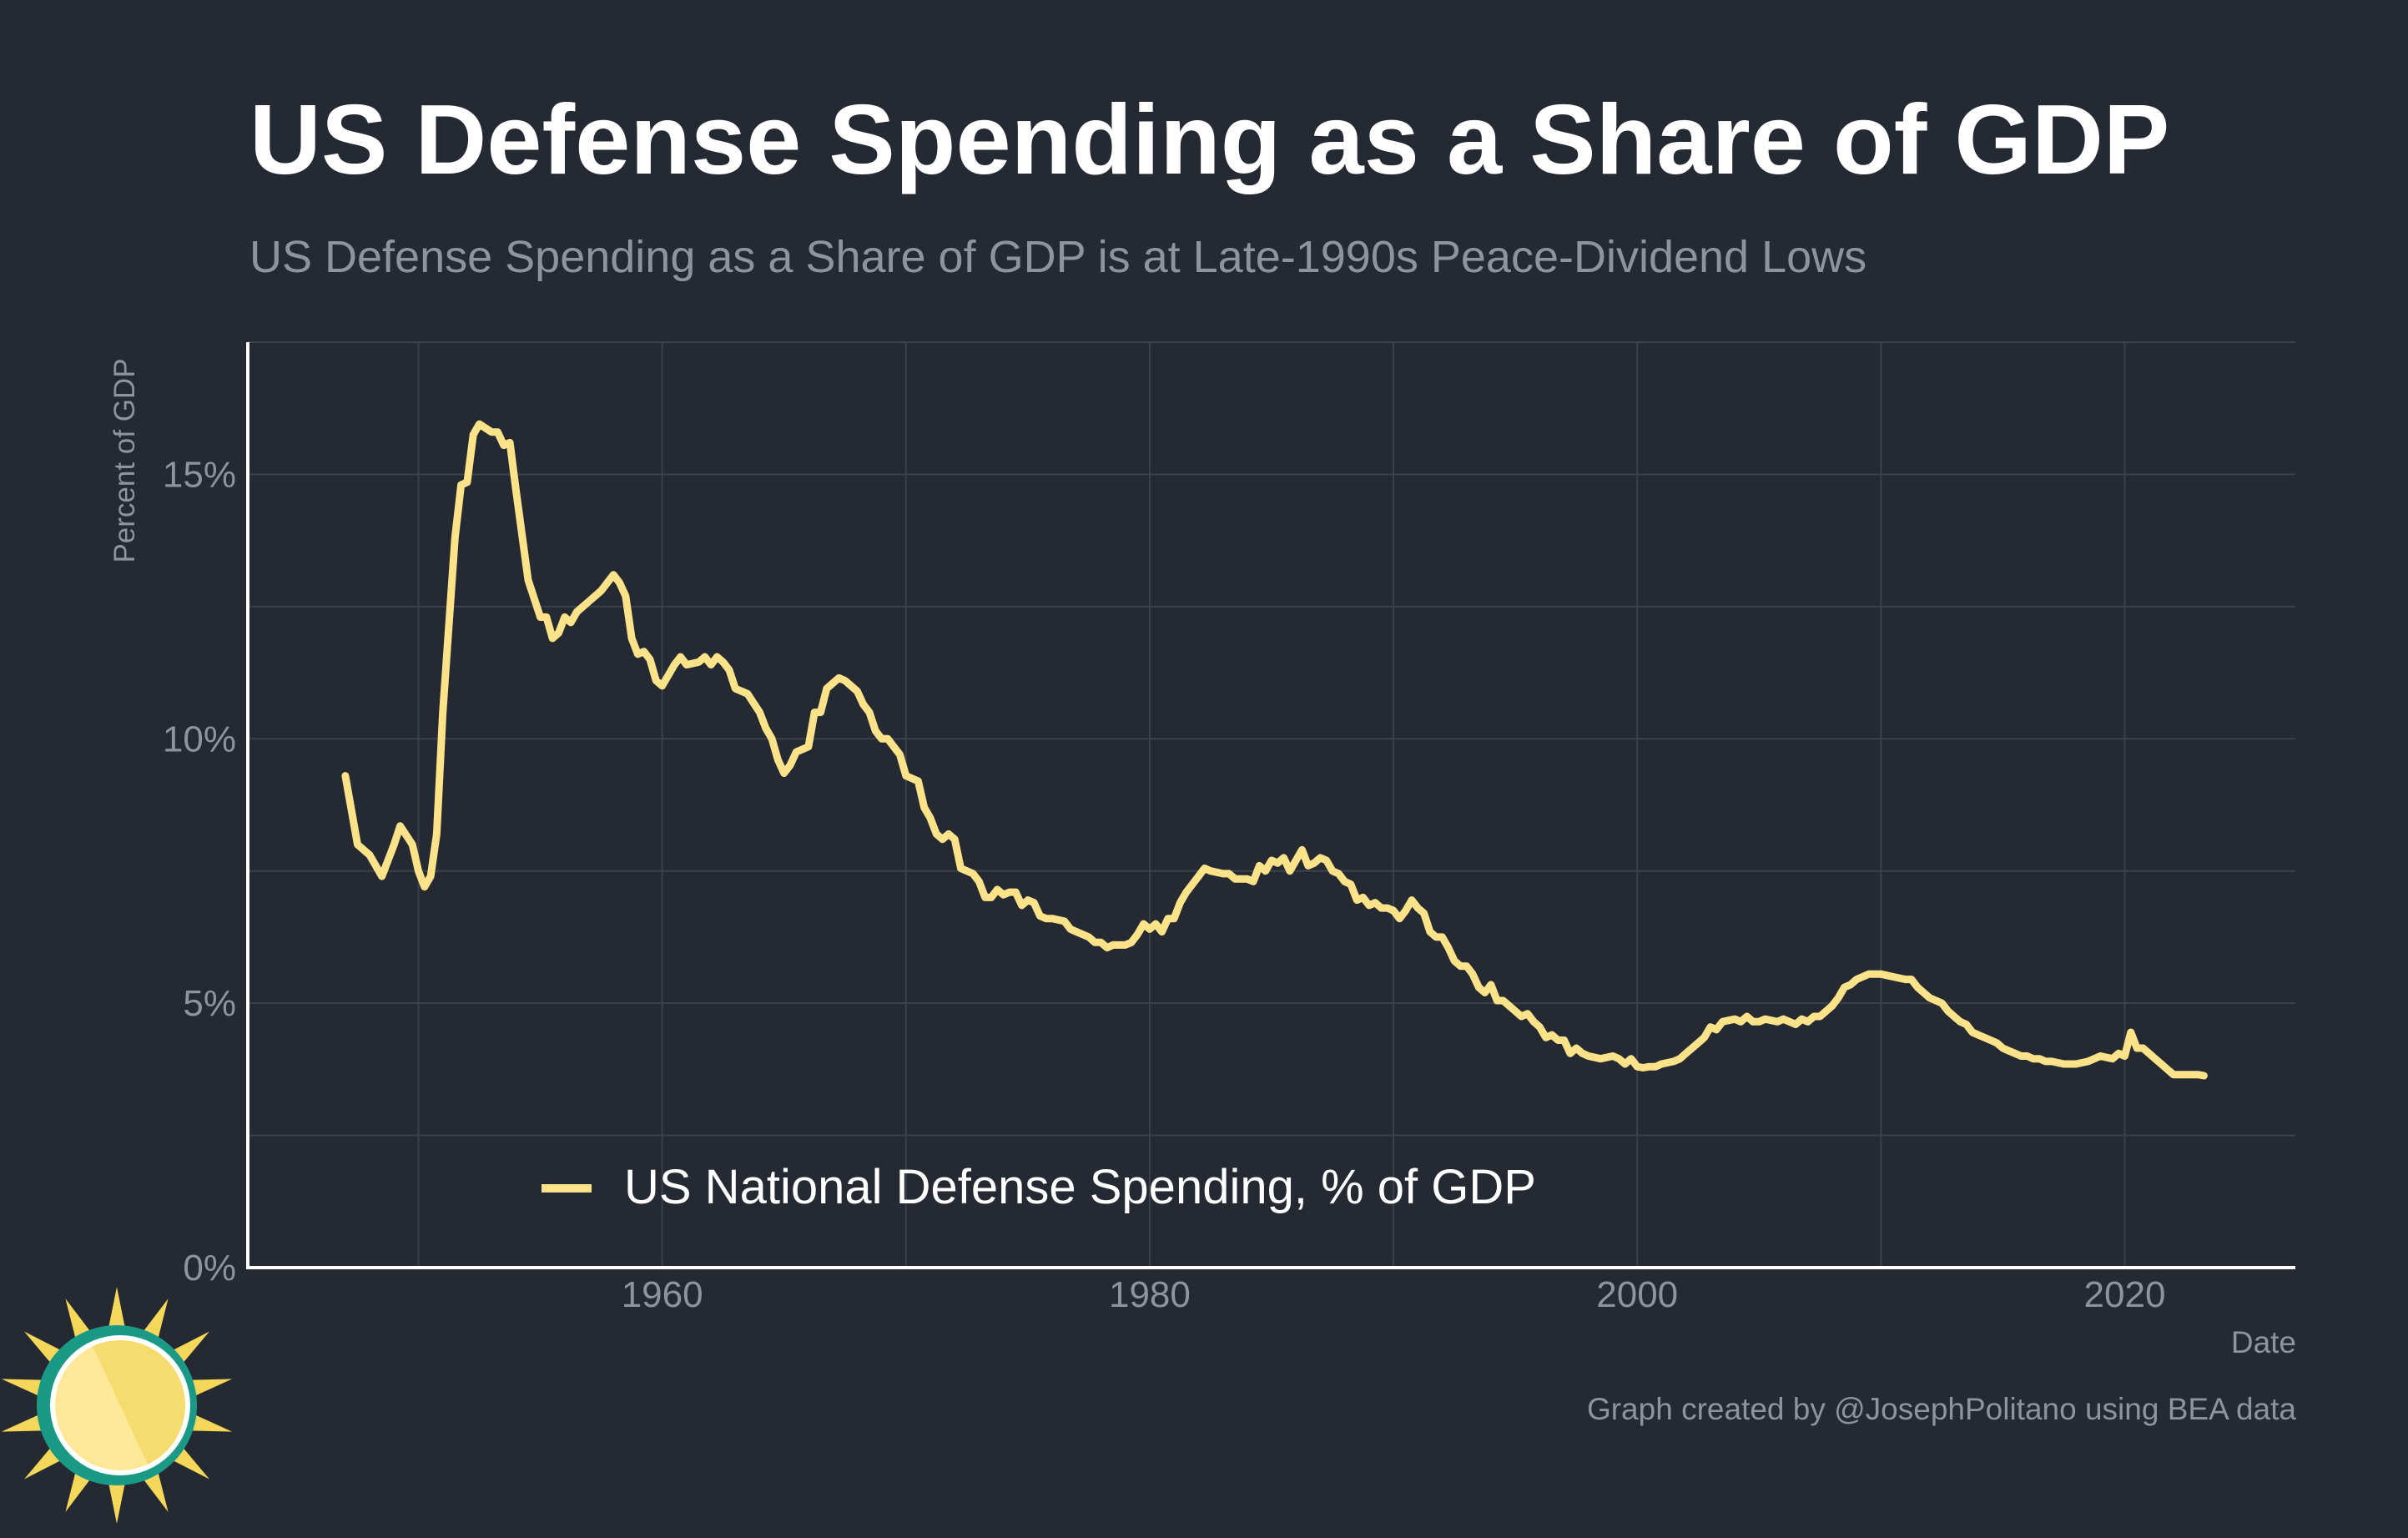  Describe the element at coordinates (662, 1294) in the screenshot. I see `x-tick-label: 1960` at that location.